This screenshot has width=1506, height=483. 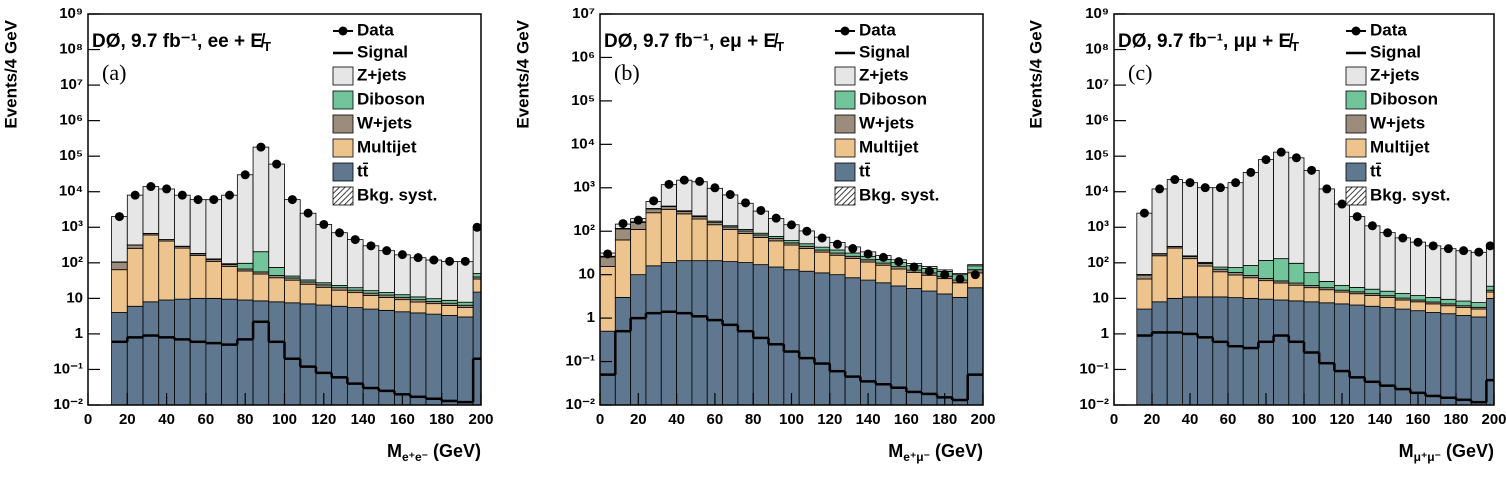 I want to click on x-axis-title: Me⁺μ⁻ (GeV), so click(x=935, y=452).